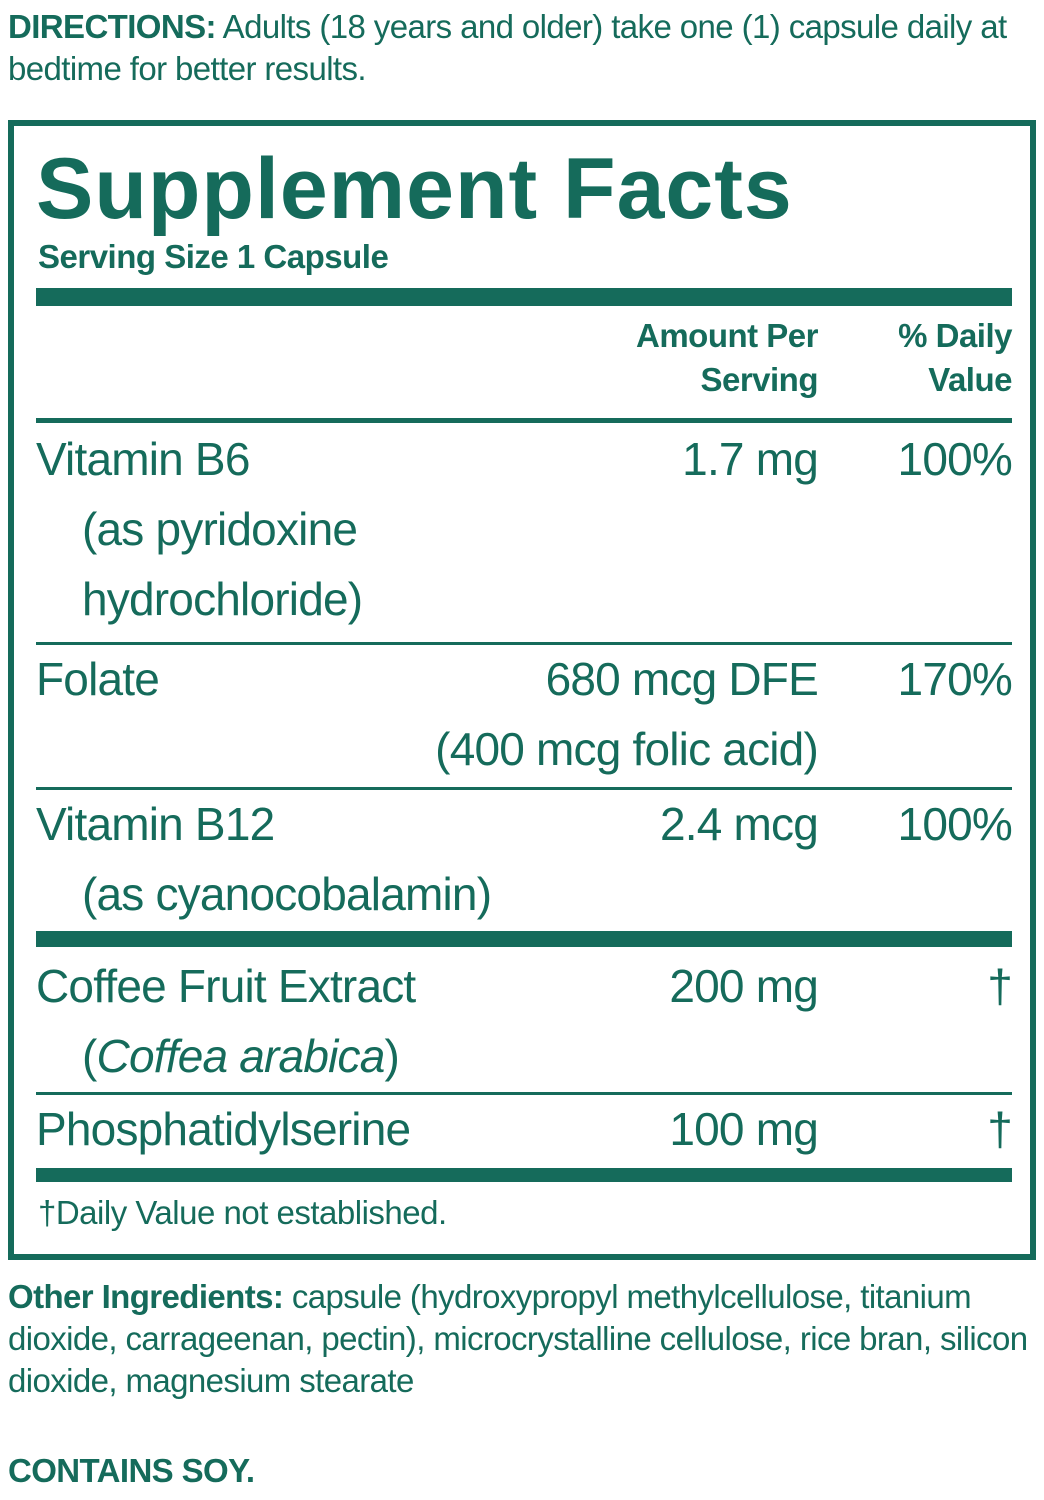  What do you see at coordinates (955, 679) in the screenshot?
I see `daily-value: 170%` at bounding box center [955, 679].